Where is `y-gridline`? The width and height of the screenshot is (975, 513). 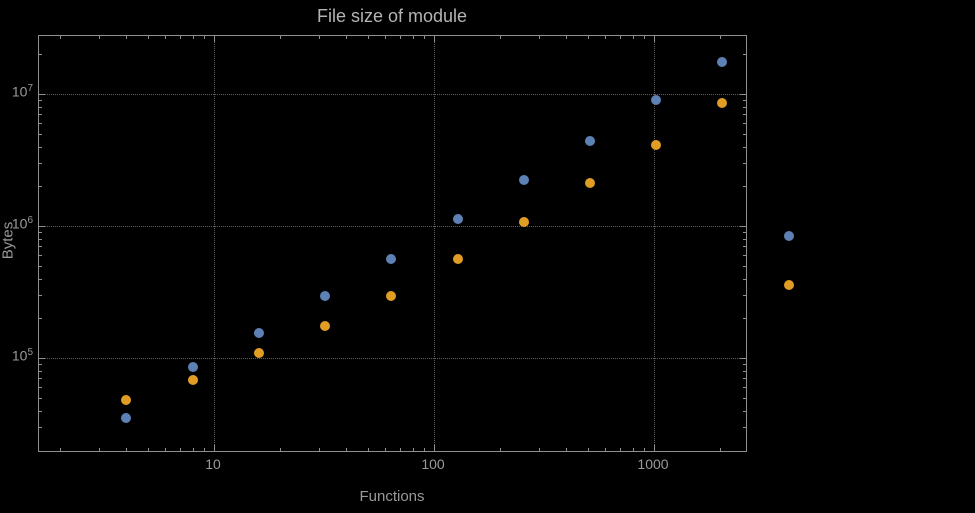
y-gridline is located at coordinates (392, 94).